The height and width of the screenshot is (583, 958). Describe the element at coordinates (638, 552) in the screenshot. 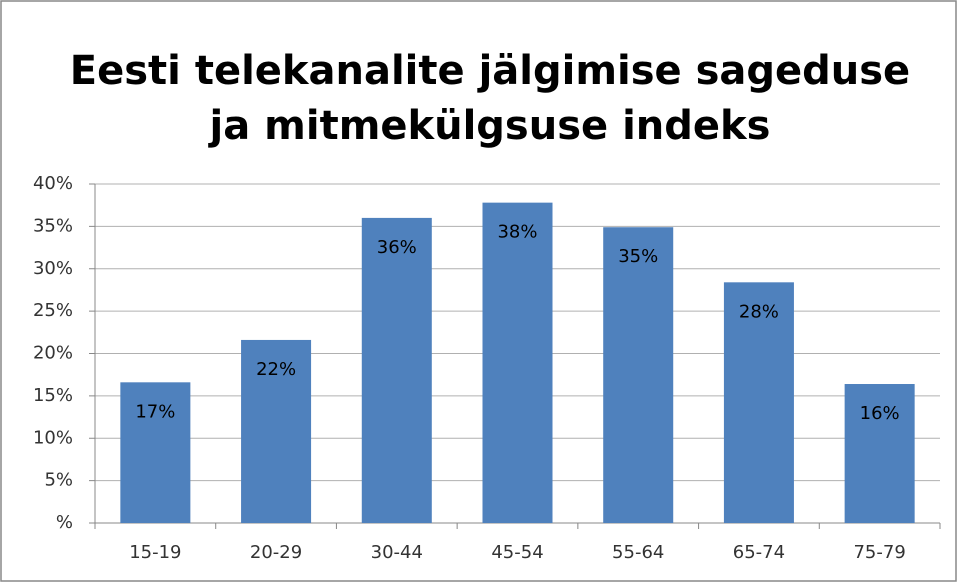

I see `x-tick-label: 55-64` at that location.